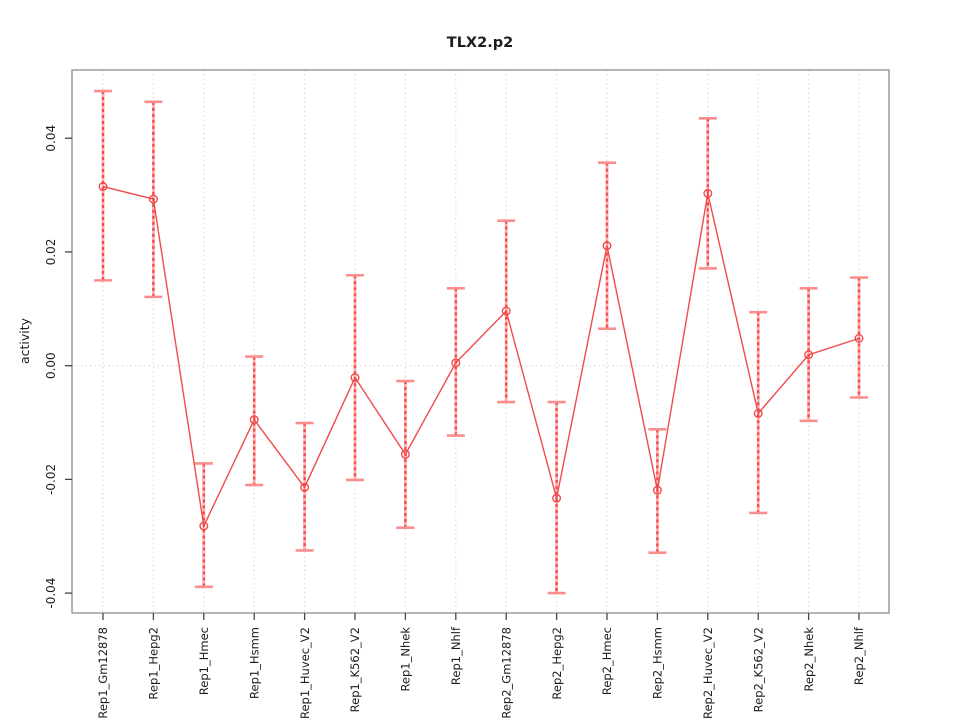 The width and height of the screenshot is (960, 720). Describe the element at coordinates (456, 655) in the screenshot. I see `x-category-label: Rep1_Nhlf` at that location.